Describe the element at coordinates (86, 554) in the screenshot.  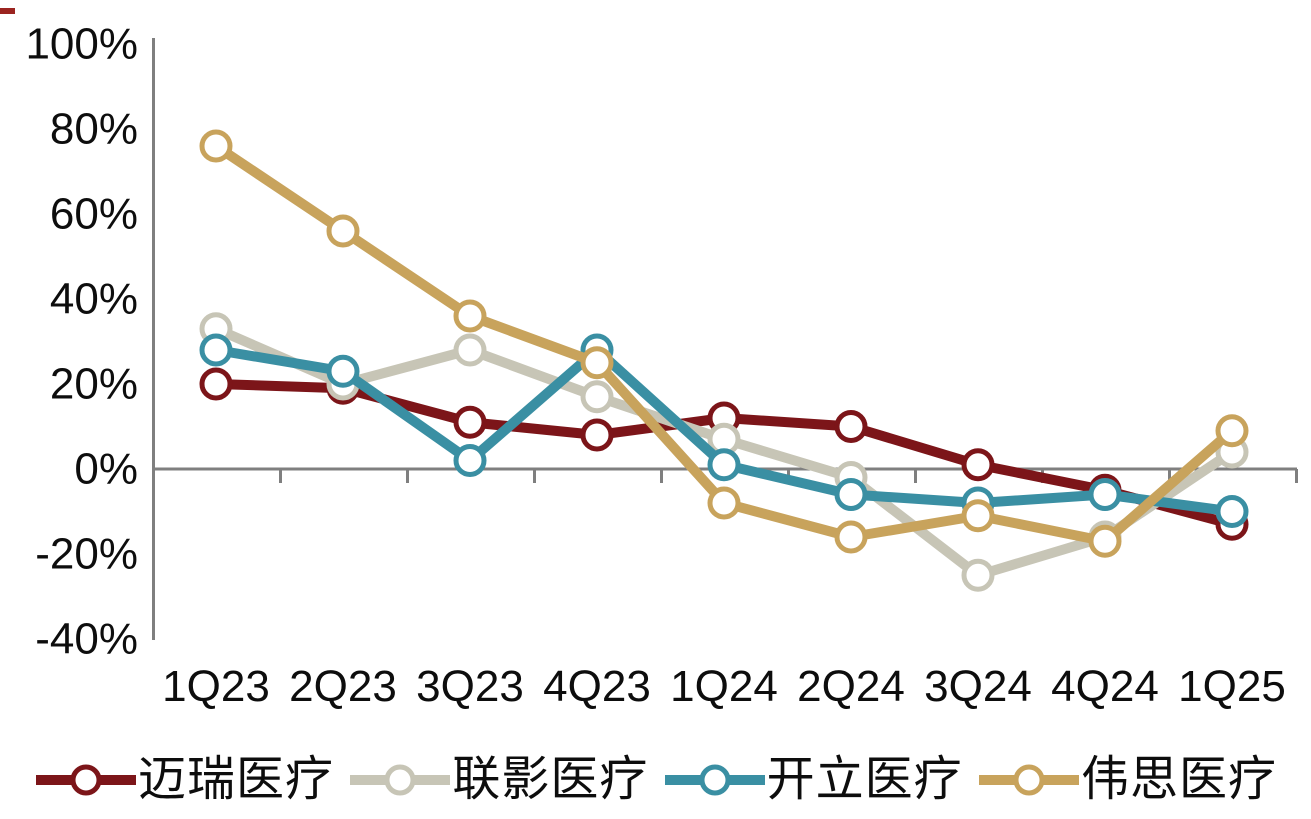
I see `y-axis-tick-label: -20%` at that location.